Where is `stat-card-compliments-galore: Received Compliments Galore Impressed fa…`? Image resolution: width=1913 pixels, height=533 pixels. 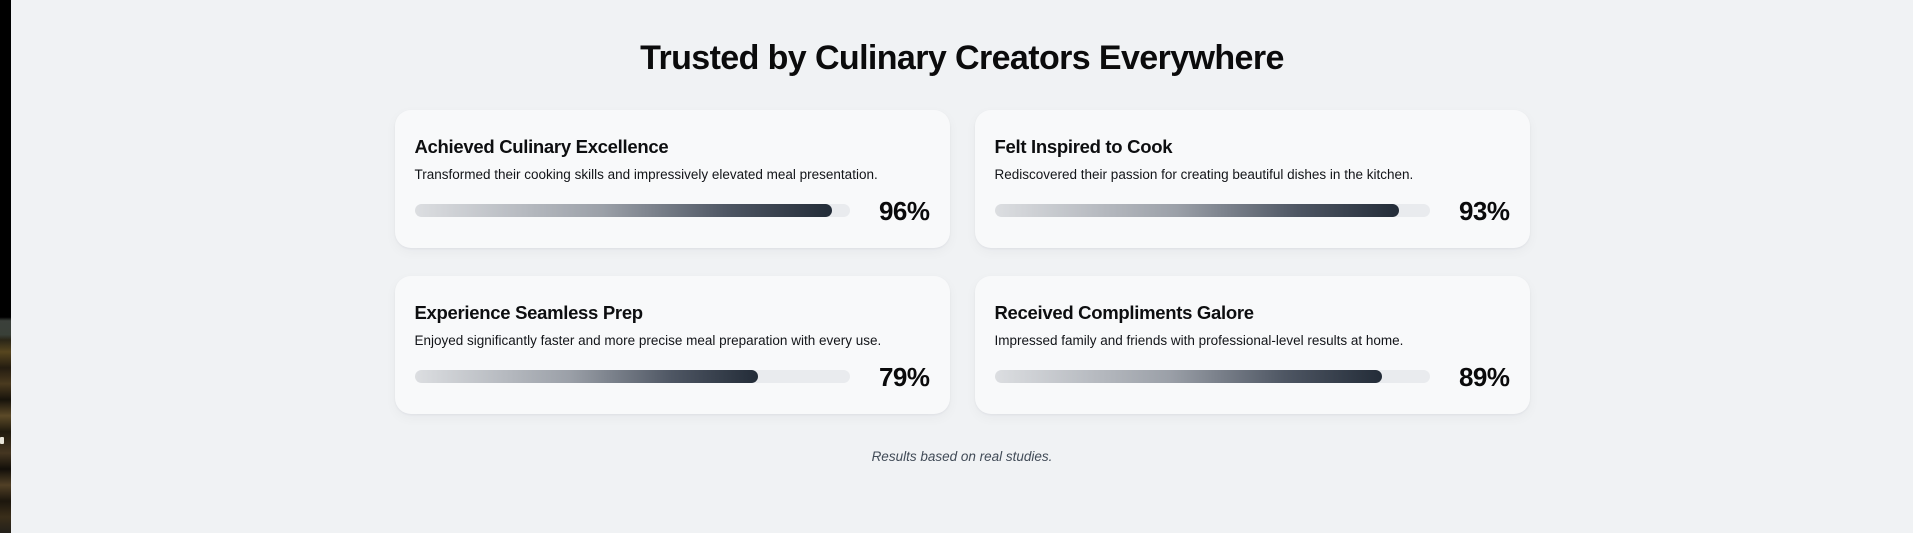
stat-card-compliments-galore: Received Compliments Galore Impressed fa… is located at coordinates (1252, 344).